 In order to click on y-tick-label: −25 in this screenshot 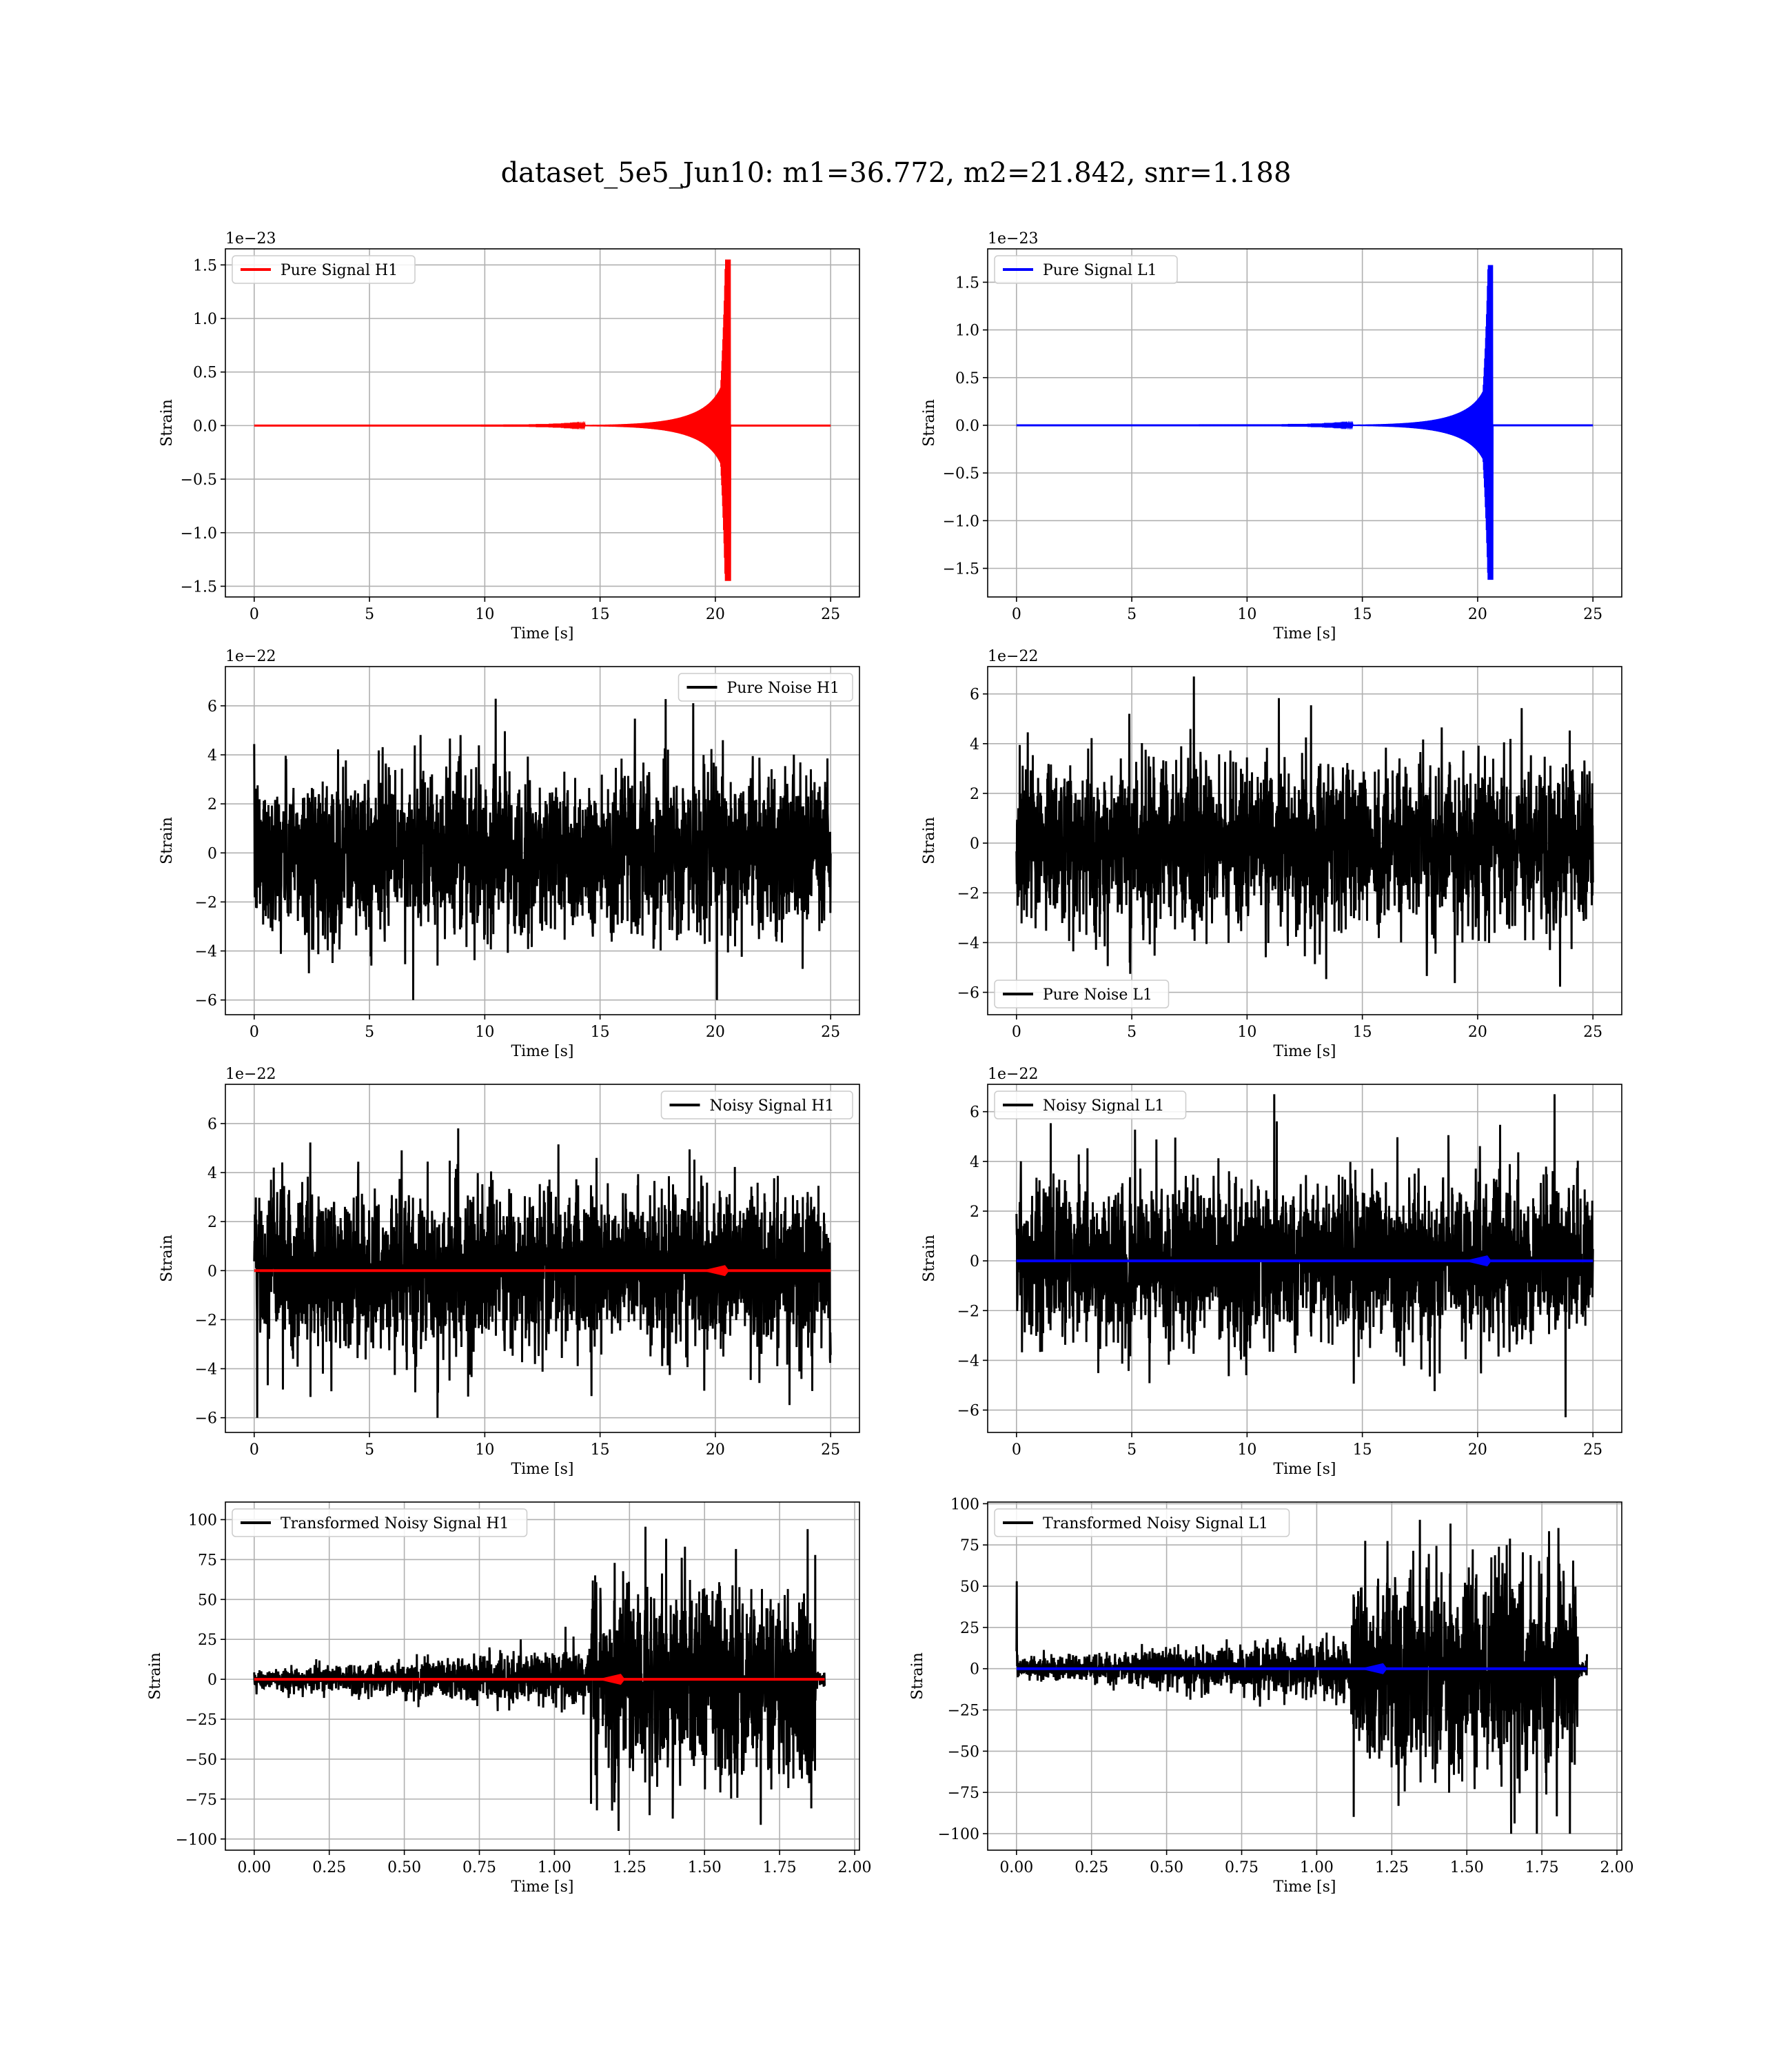, I will do `click(201, 1720)`.